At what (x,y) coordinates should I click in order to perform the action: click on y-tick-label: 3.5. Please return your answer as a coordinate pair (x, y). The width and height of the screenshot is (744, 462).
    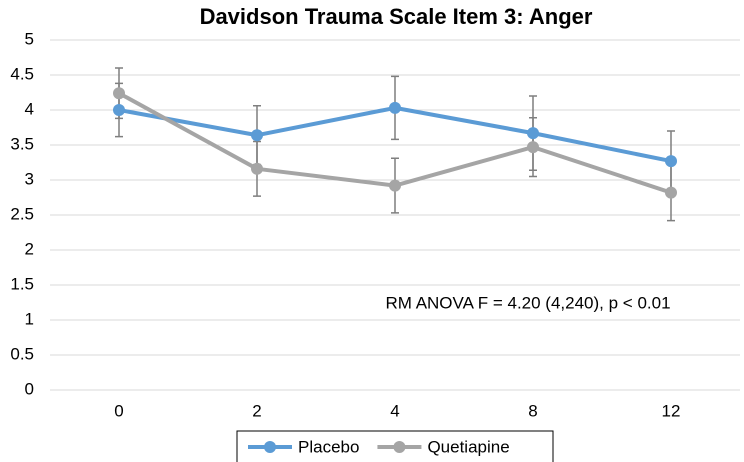
    Looking at the image, I should click on (22, 143).